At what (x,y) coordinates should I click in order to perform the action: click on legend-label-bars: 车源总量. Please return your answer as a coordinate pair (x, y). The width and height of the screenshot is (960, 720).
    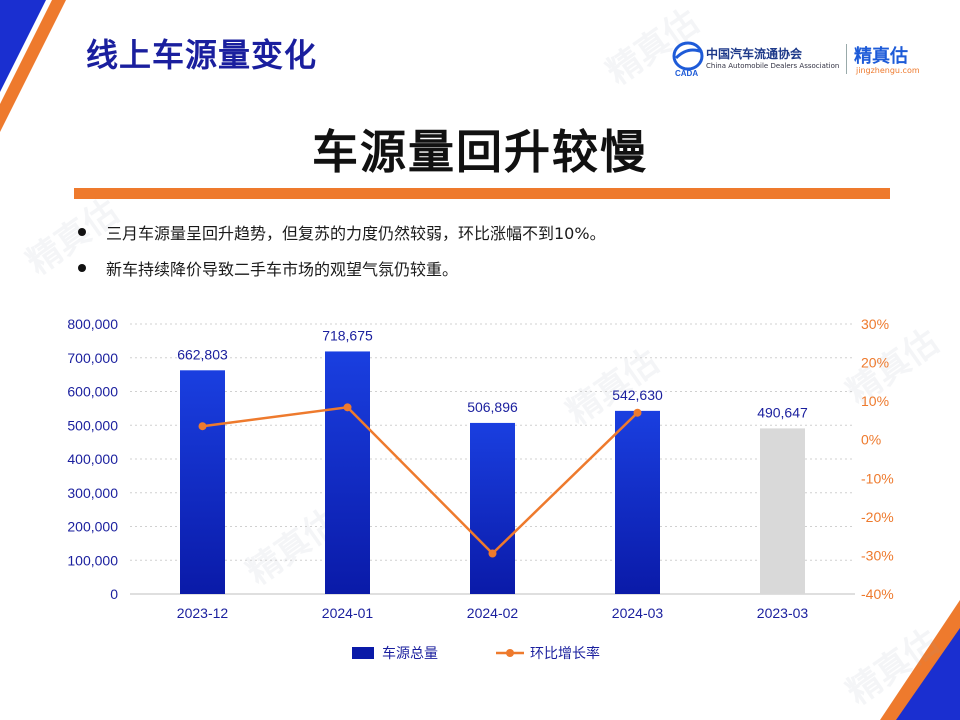
    Looking at the image, I should click on (410, 653).